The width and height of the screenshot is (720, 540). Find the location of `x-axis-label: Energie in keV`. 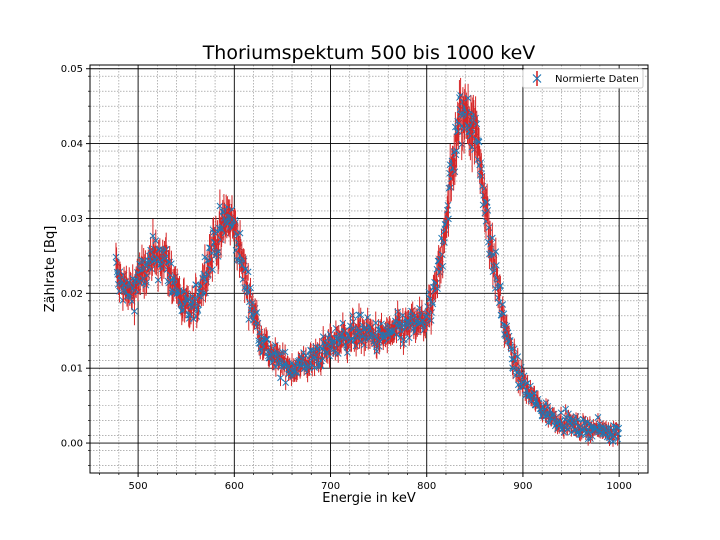

x-axis-label: Energie in keV is located at coordinates (369, 498).